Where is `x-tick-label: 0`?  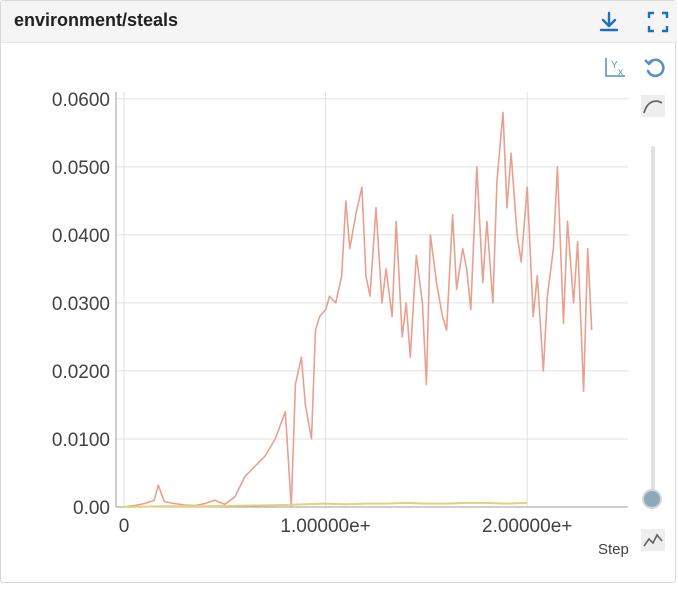
x-tick-label: 0 is located at coordinates (124, 526).